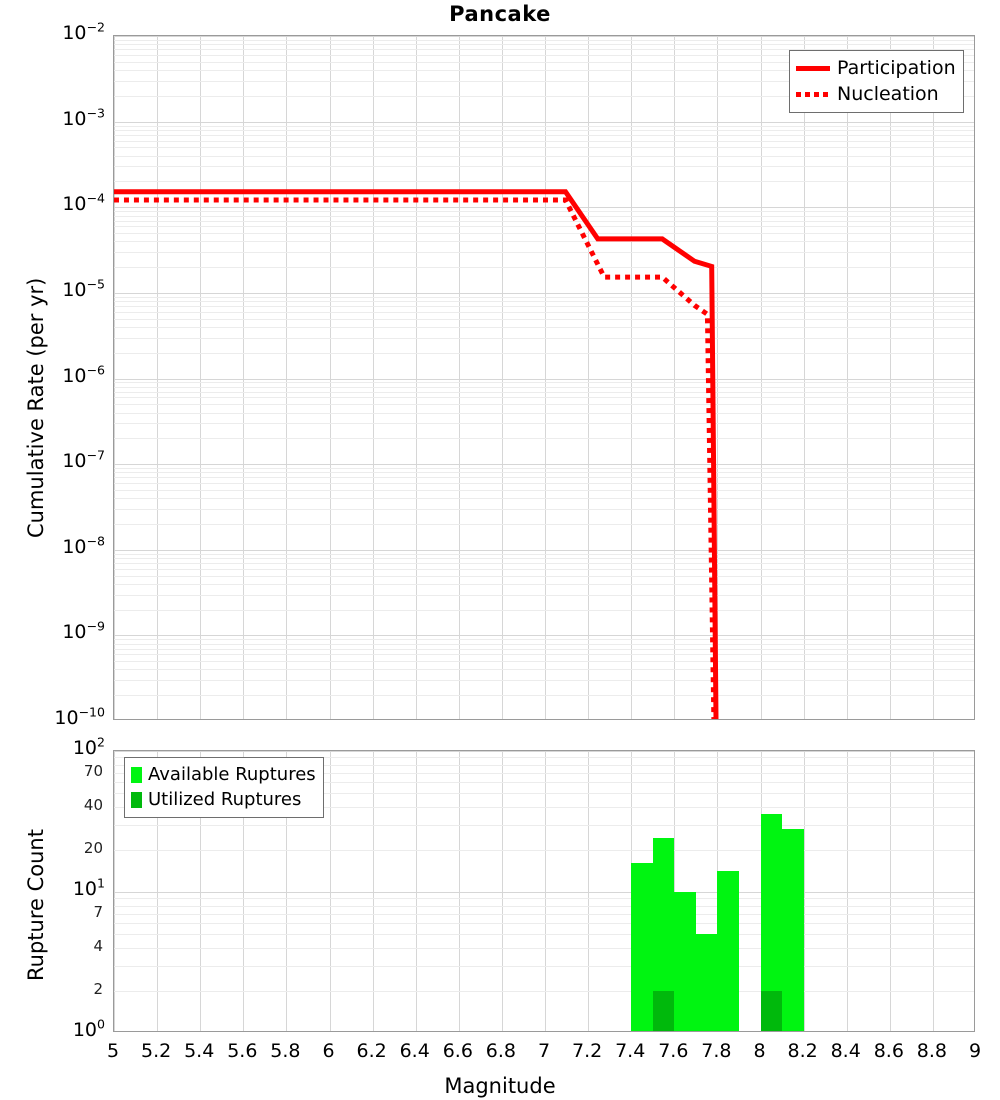 The width and height of the screenshot is (1000, 1100). Describe the element at coordinates (663, 1010) in the screenshot. I see `bar-utilized-ruptures` at that location.